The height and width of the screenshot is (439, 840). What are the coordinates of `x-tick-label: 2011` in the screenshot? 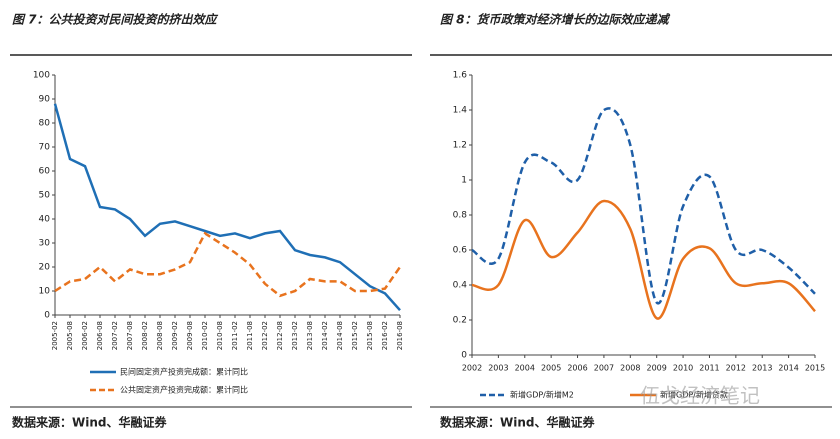 It's located at (709, 368).